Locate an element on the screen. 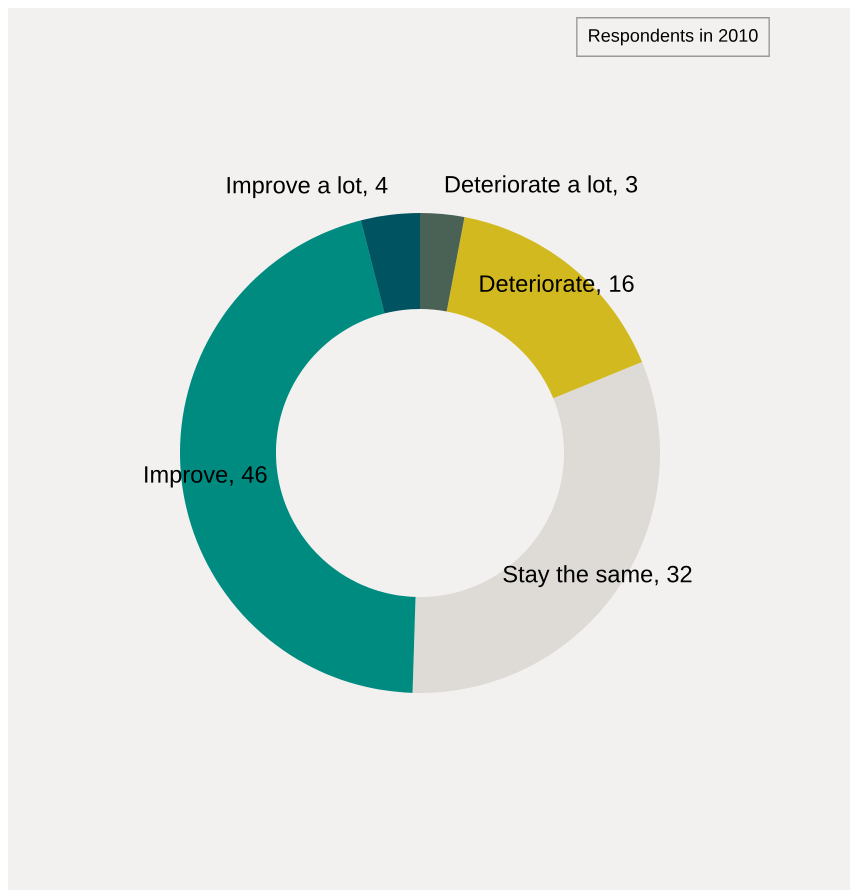 The image size is (856, 892). data-label: Deteriorate a lot, 3 is located at coordinates (542, 185).